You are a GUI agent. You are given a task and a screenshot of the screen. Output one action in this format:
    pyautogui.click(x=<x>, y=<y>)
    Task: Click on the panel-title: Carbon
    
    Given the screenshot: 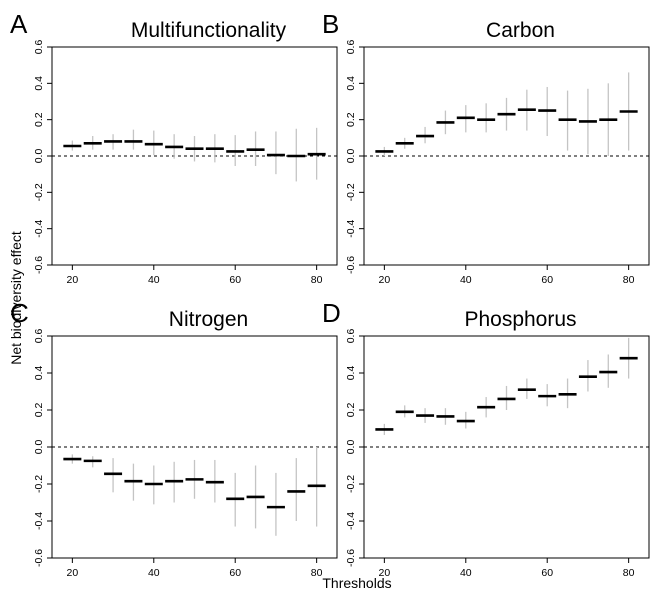 What is the action you would take?
    pyautogui.click(x=520, y=30)
    